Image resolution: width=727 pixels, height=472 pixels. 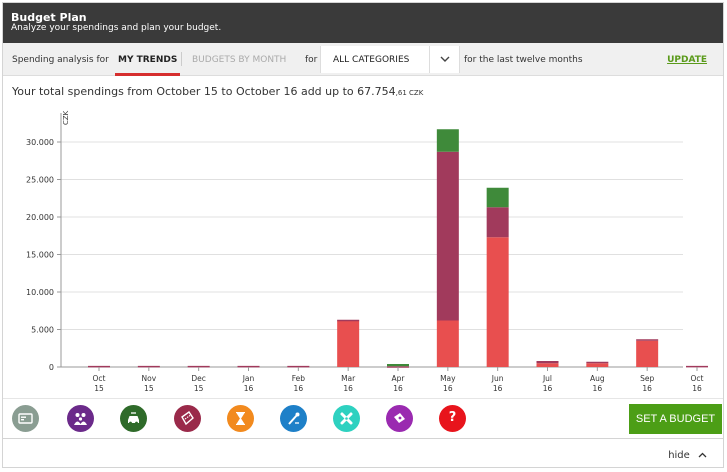 I want to click on category-select: ALL CATEGORIES, so click(x=390, y=59).